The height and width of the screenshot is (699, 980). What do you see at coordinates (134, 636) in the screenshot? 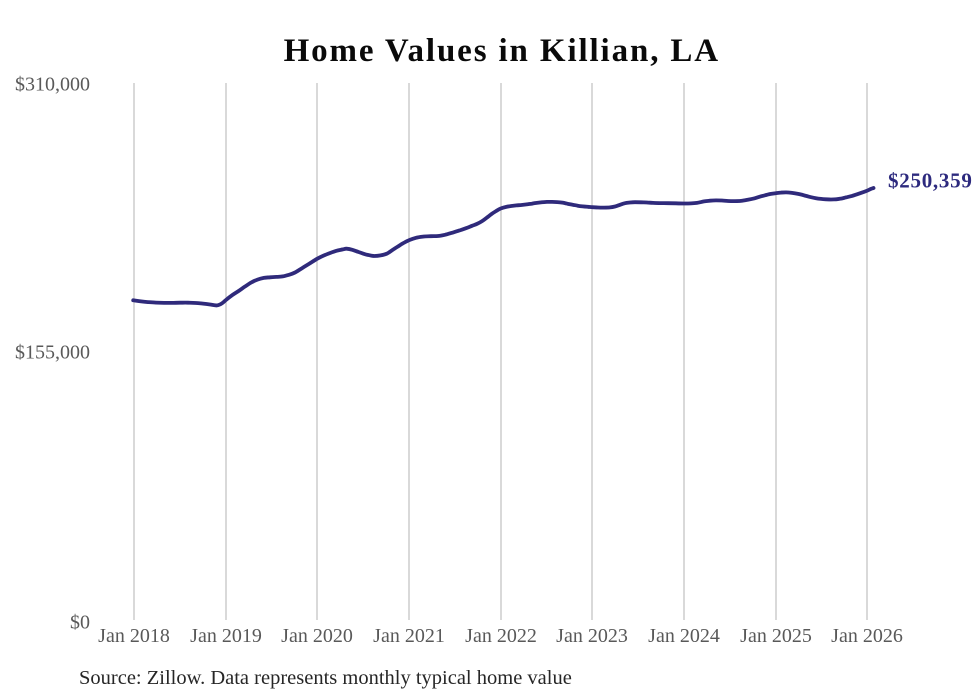
I see `svg-text: Jan 2018` at bounding box center [134, 636].